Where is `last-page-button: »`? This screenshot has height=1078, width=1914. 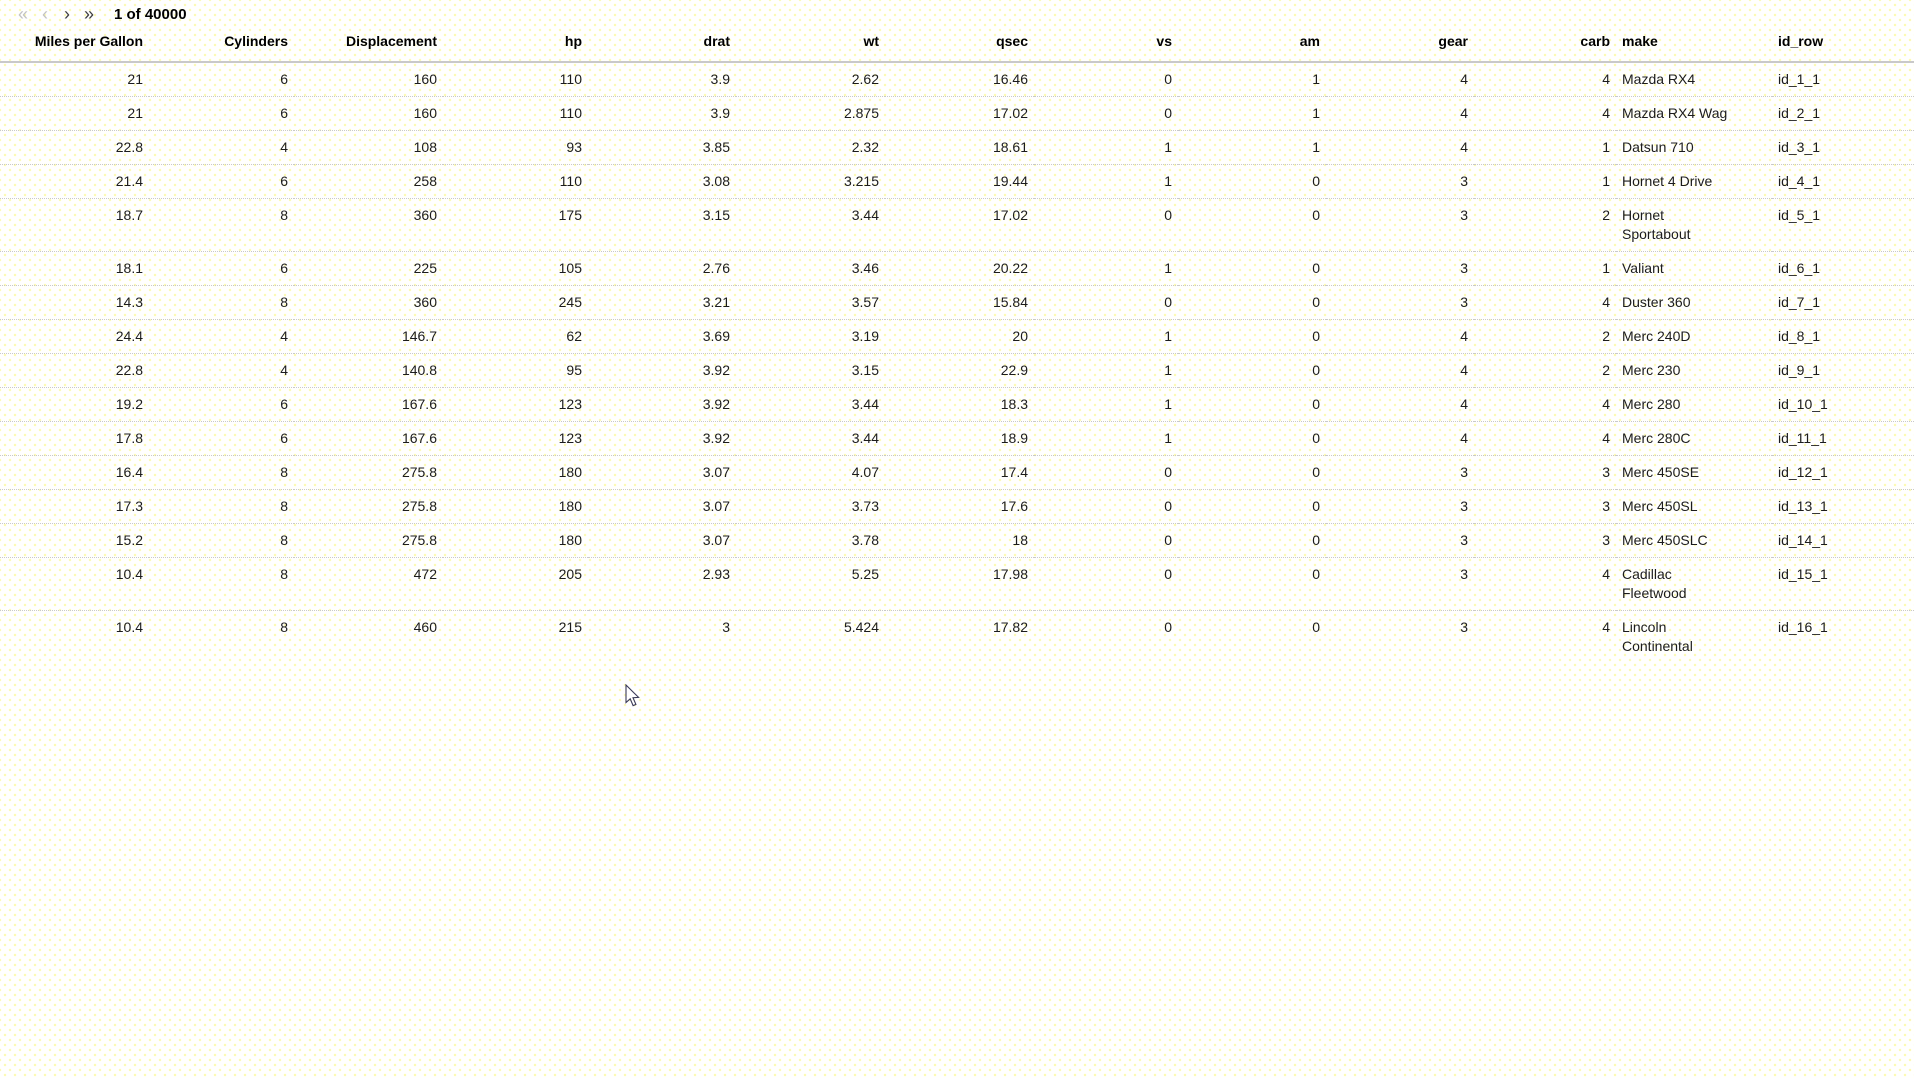 last-page-button: » is located at coordinates (88, 14).